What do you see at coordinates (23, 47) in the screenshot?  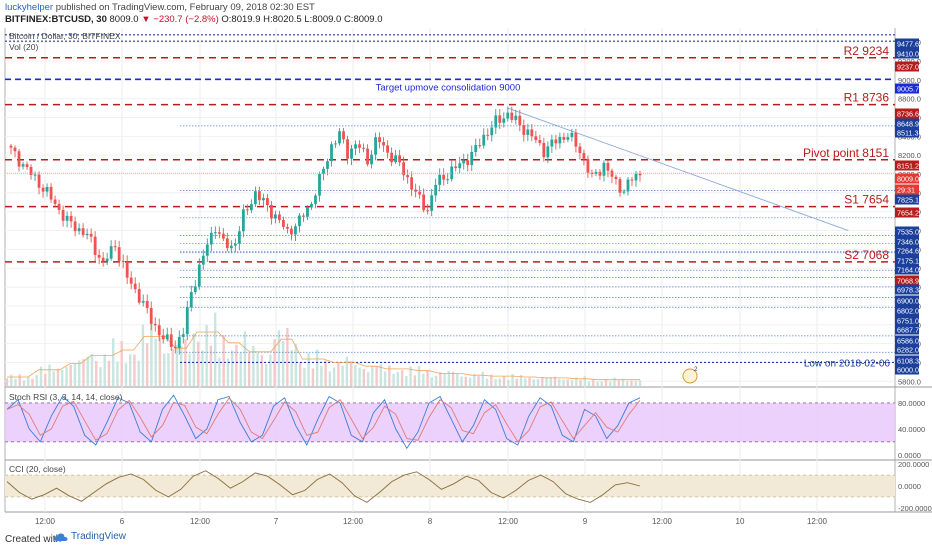 I see `volume-label: Vol (20)` at bounding box center [23, 47].